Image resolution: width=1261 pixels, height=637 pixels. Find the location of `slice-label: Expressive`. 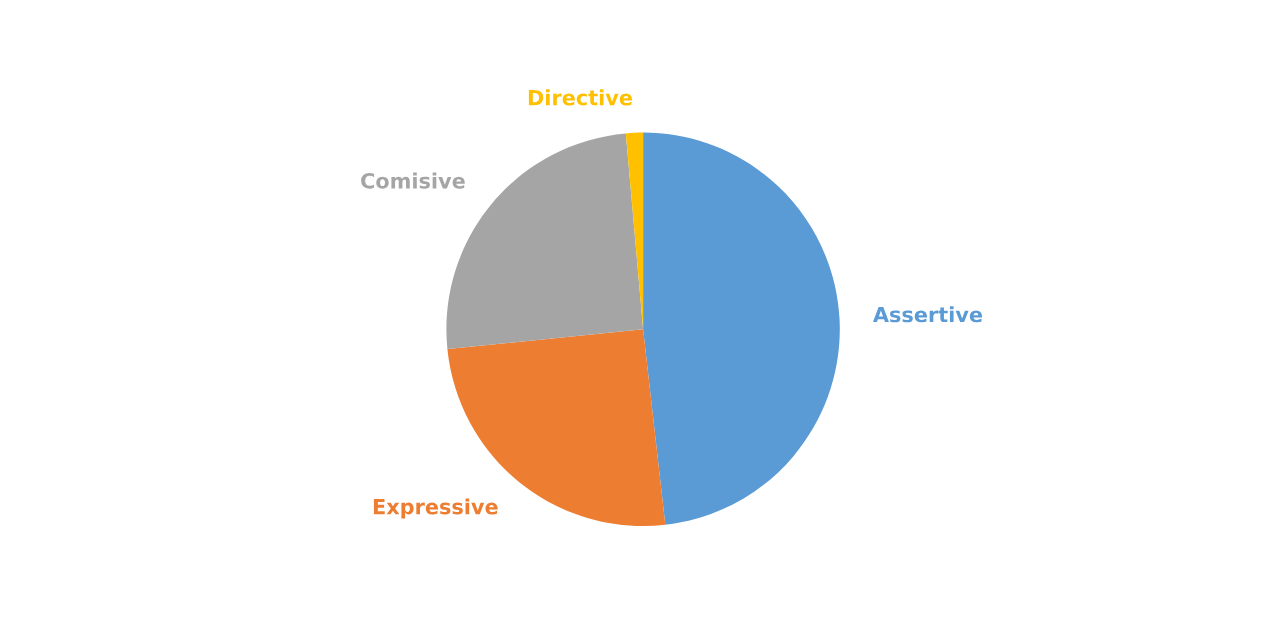

slice-label: Expressive is located at coordinates (435, 508).